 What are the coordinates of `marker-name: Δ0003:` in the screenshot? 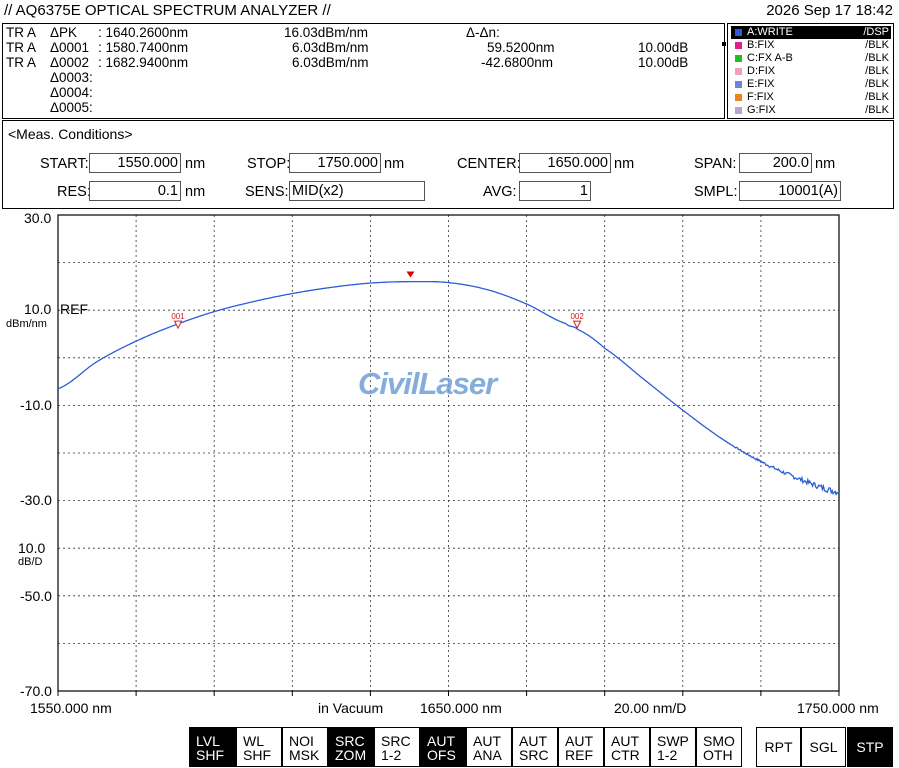 It's located at (71, 77).